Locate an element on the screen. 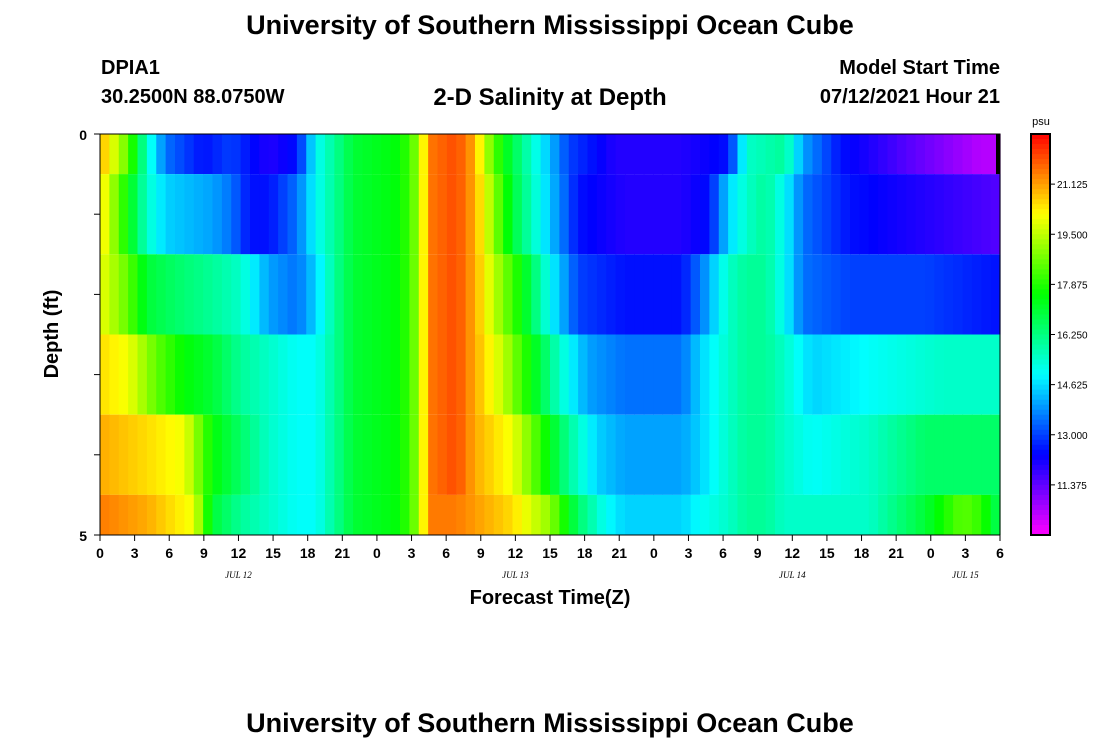  model-start-value: 07/12/2021 Hour 21 is located at coordinates (909, 97).